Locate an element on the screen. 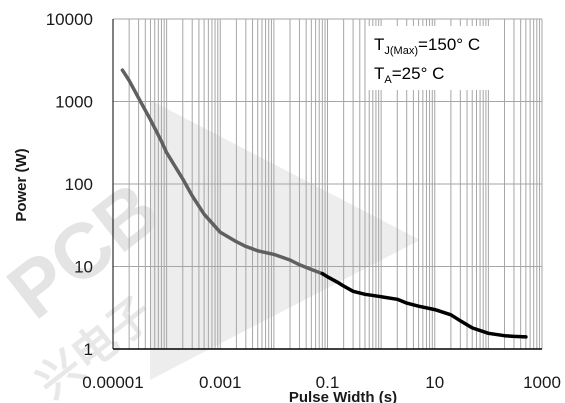 The image size is (565, 403). x-axis-title: Pulse Width (s) is located at coordinates (343, 396).